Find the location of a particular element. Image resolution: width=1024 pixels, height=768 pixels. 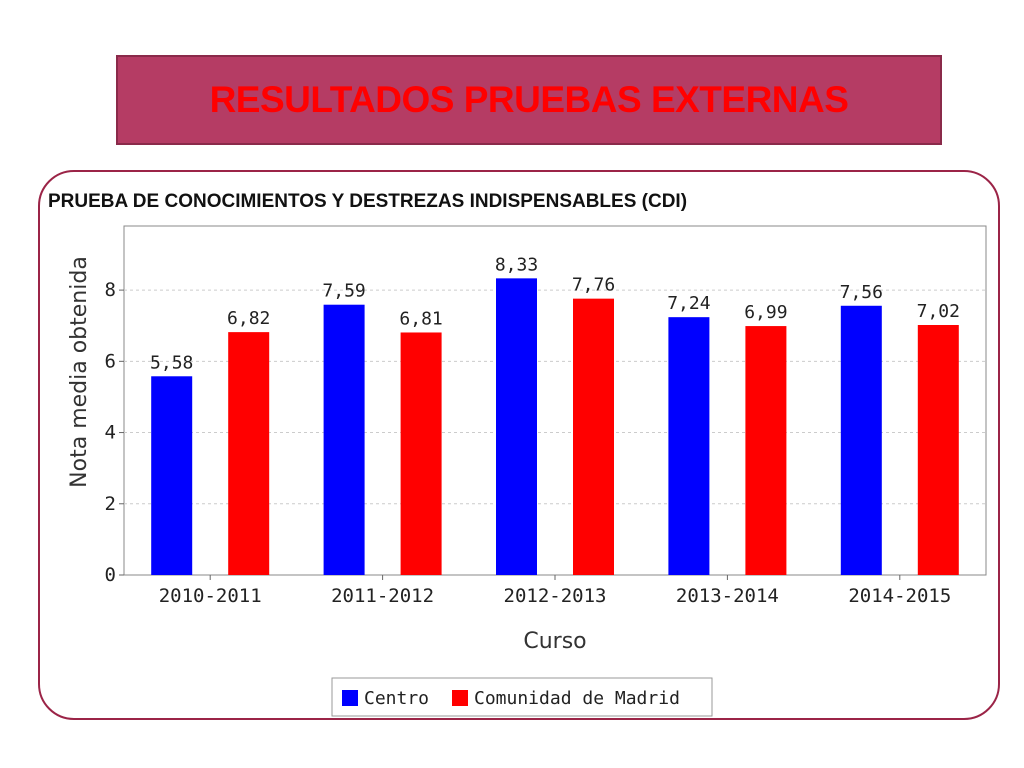

data-label: 5,58 is located at coordinates (171, 362).